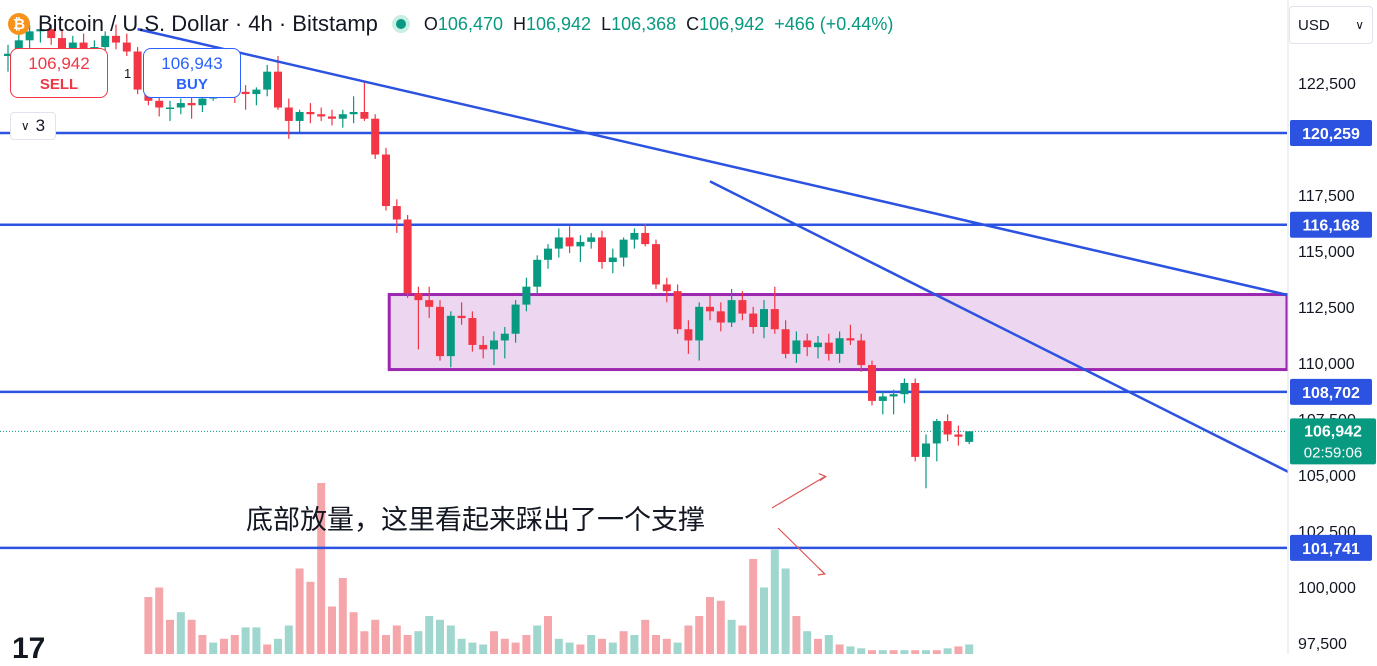 This screenshot has height=666, width=1377. Describe the element at coordinates (475, 520) in the screenshot. I see `annotation-text: 底部放量，这里看起来踩出了一个支撑` at that location.